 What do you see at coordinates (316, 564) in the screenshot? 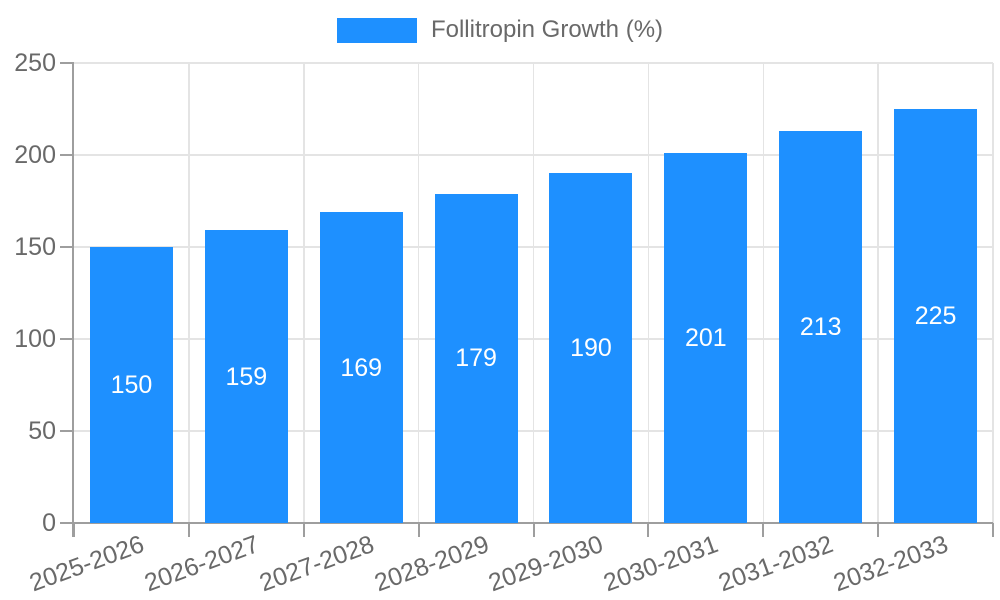
I see `x-tick-label: 2027-2028` at bounding box center [316, 564].